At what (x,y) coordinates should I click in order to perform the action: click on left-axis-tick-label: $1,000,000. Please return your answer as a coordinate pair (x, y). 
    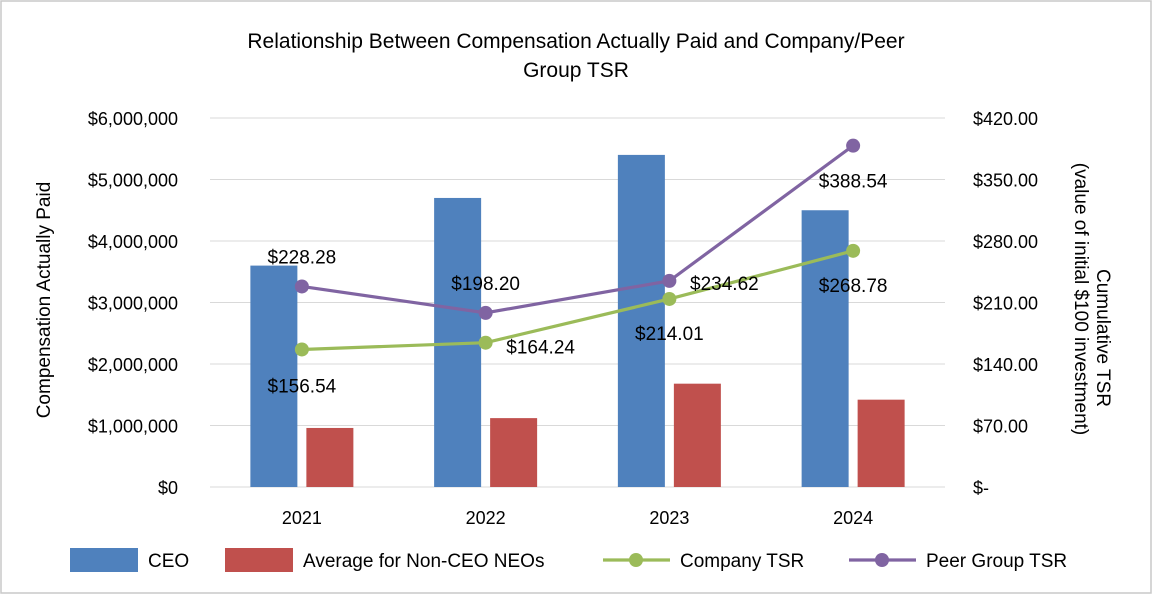
    Looking at the image, I should click on (133, 427).